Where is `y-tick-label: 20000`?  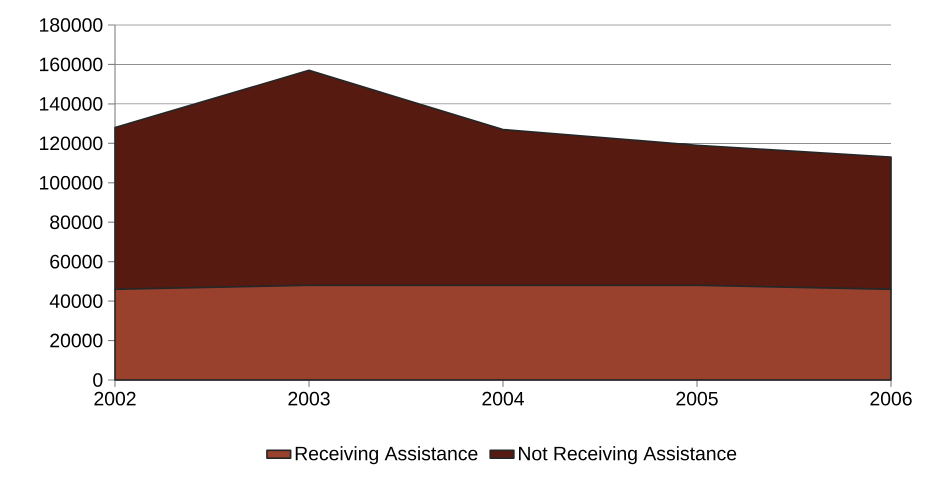
y-tick-label: 20000 is located at coordinates (76, 341).